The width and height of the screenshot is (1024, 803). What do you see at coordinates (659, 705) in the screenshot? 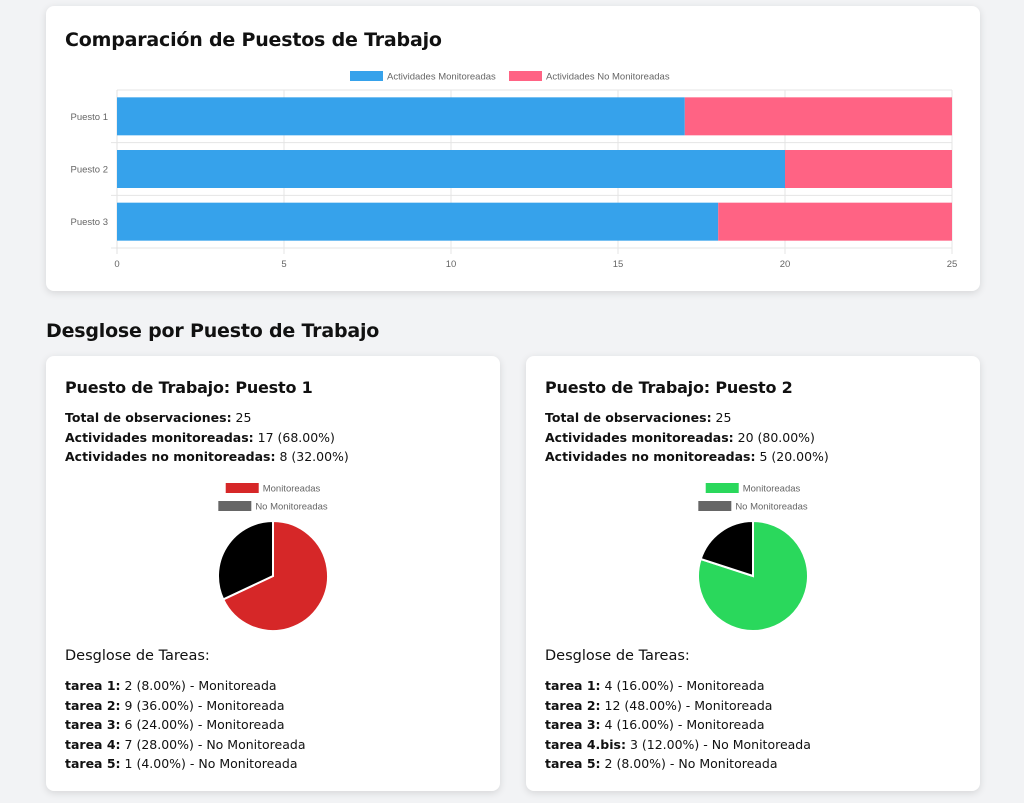
I see `list-item: tarea 2: 12 (48.00%) - Monitoreada` at bounding box center [659, 705].